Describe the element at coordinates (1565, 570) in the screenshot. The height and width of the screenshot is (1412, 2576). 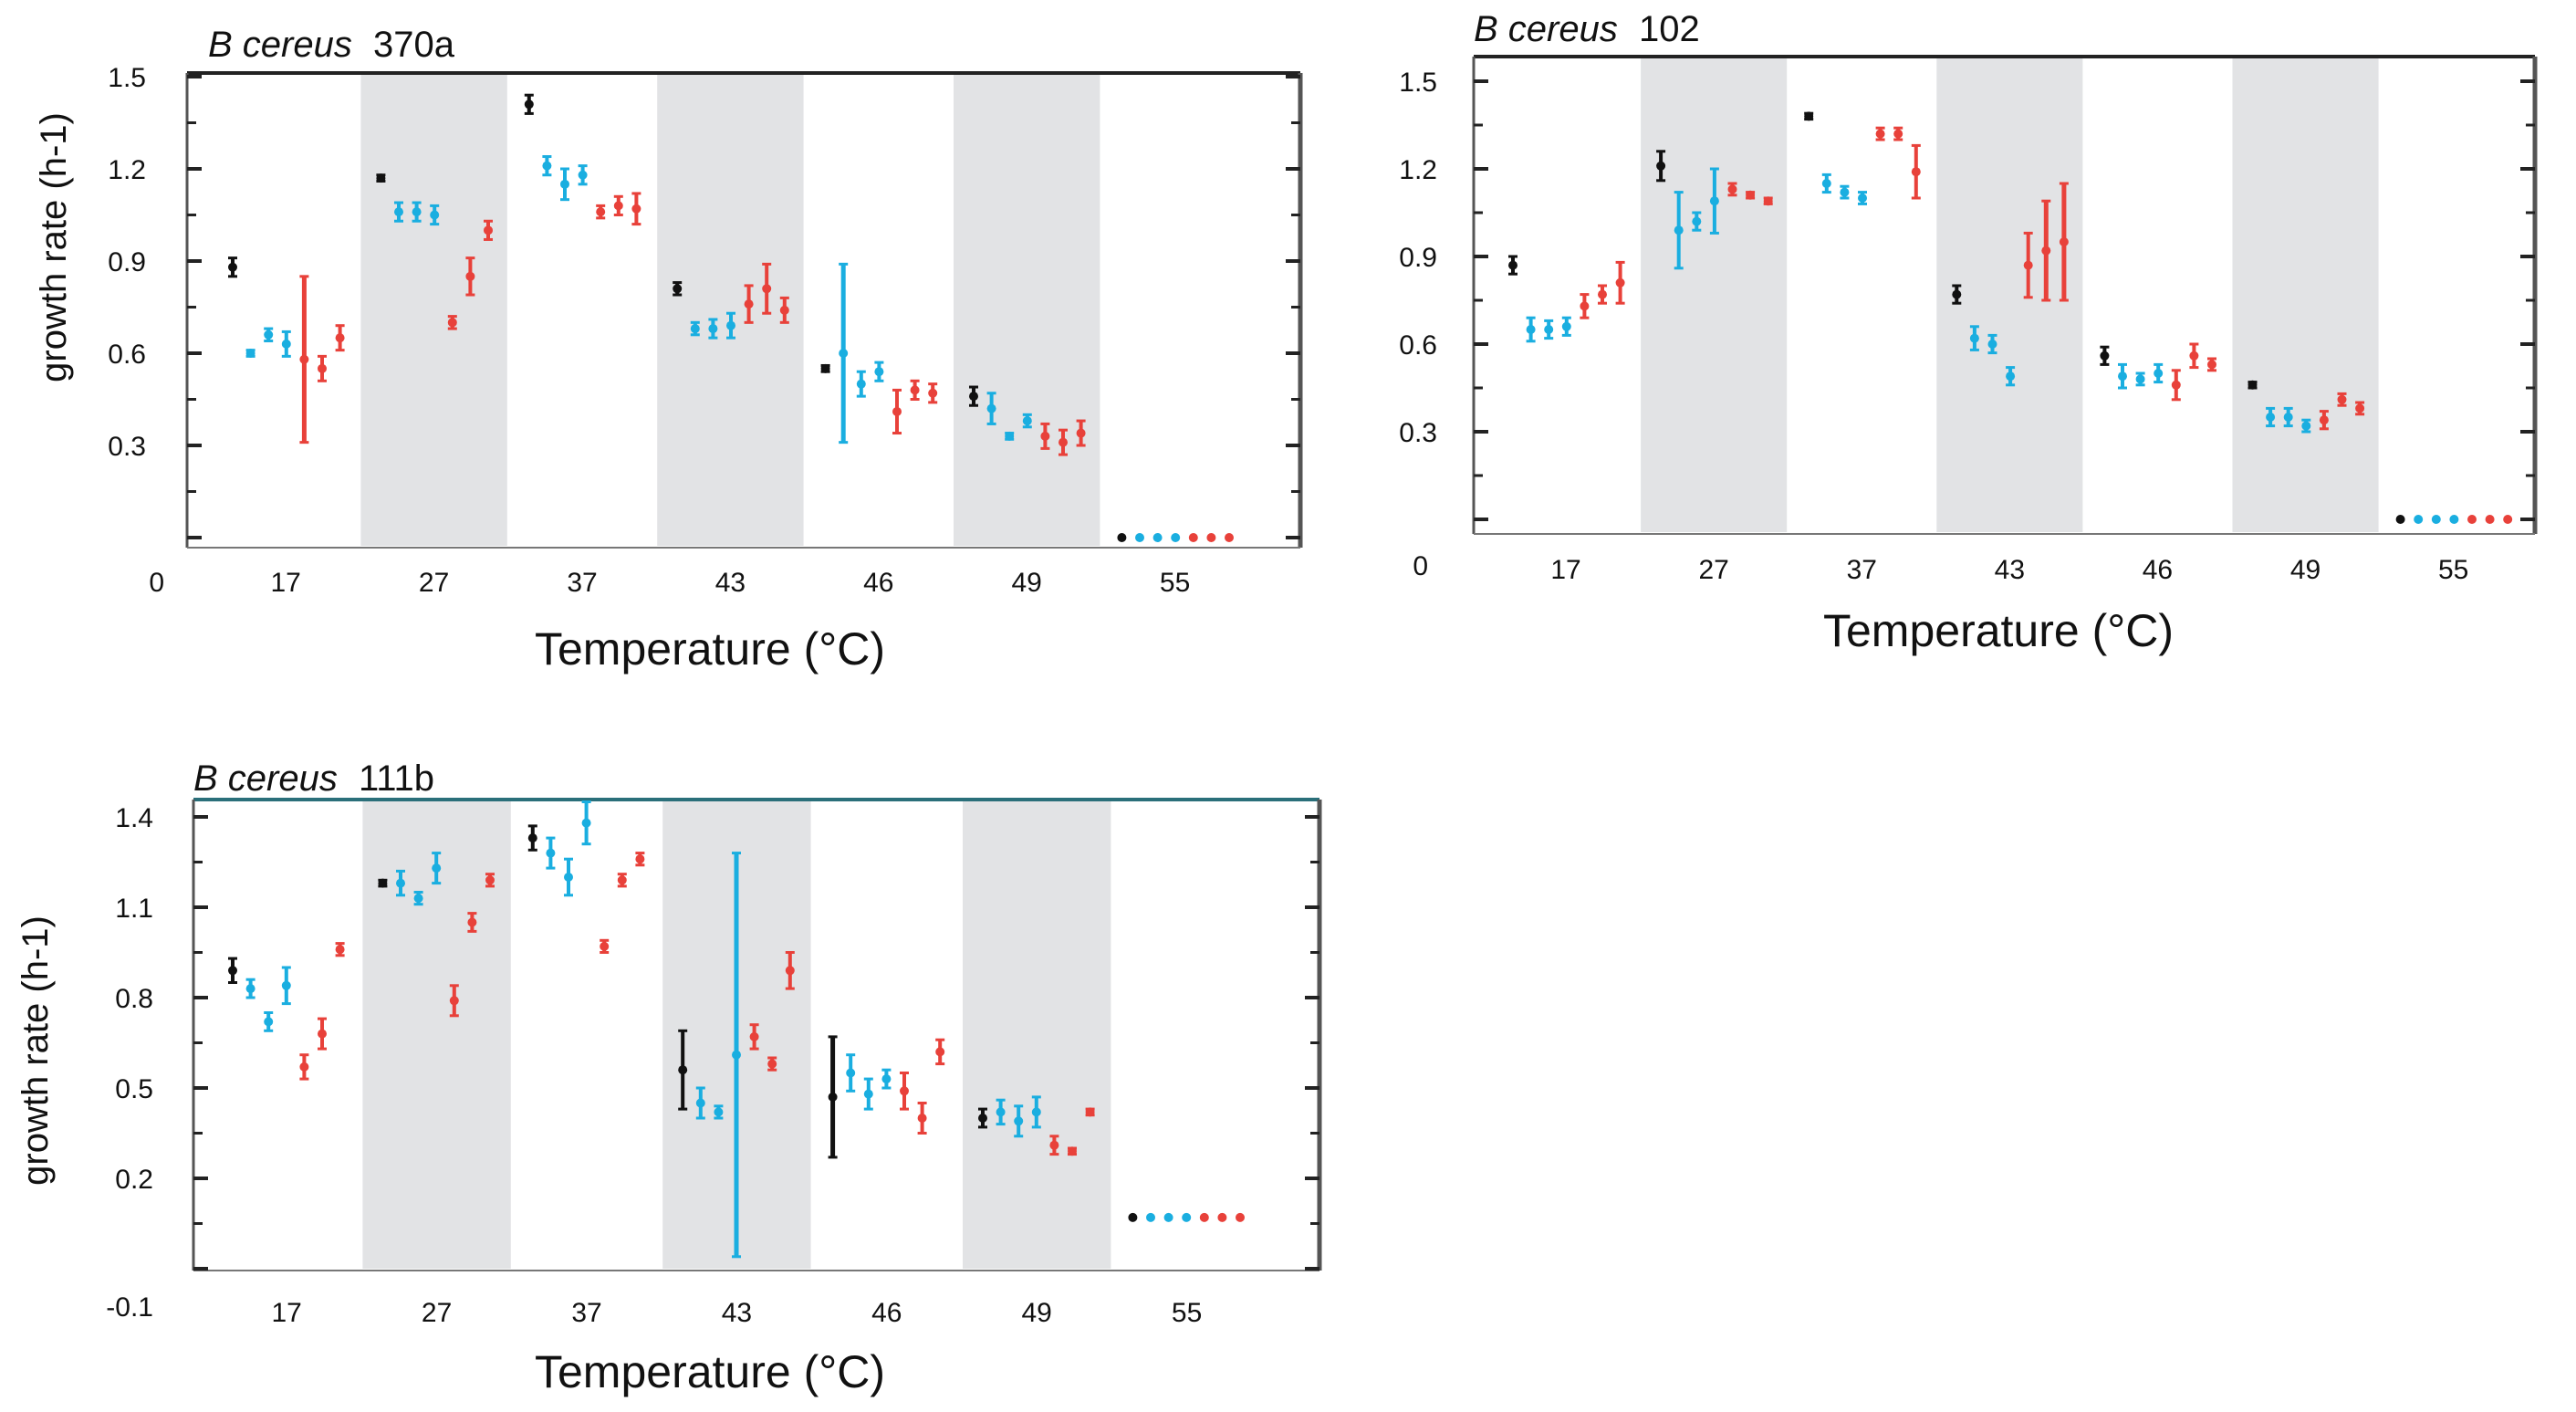
I see `x-tick-label: 17` at that location.